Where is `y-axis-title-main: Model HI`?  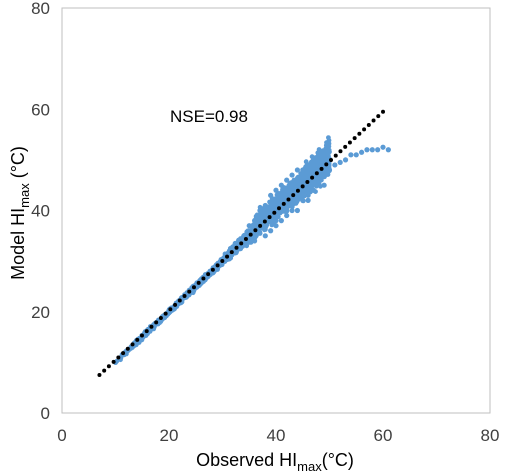 y-axis-title-main: Model HI is located at coordinates (18, 244).